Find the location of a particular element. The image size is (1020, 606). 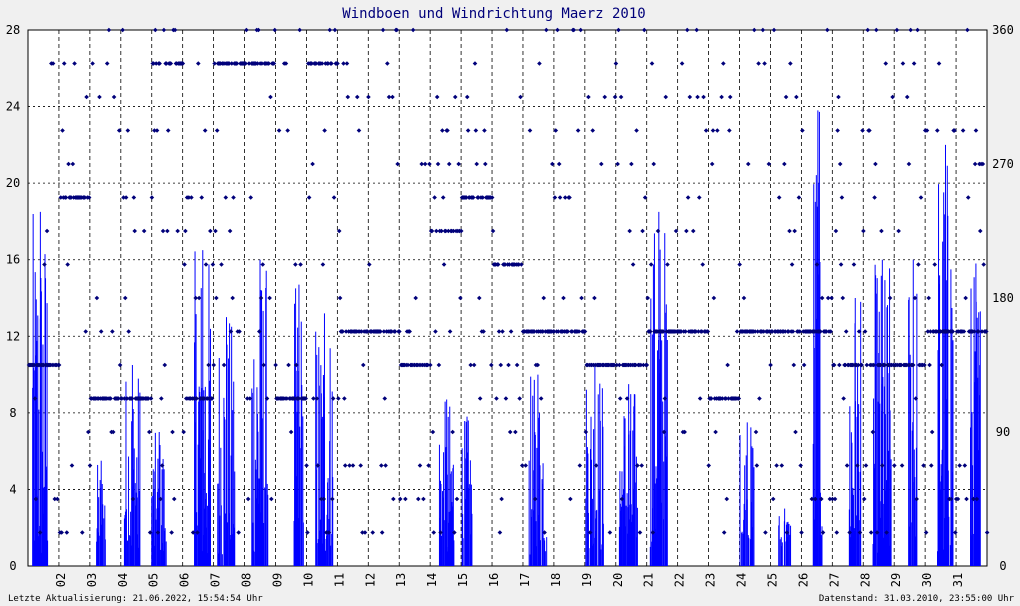

y-right-tick-label: 360 is located at coordinates (1003, 30).